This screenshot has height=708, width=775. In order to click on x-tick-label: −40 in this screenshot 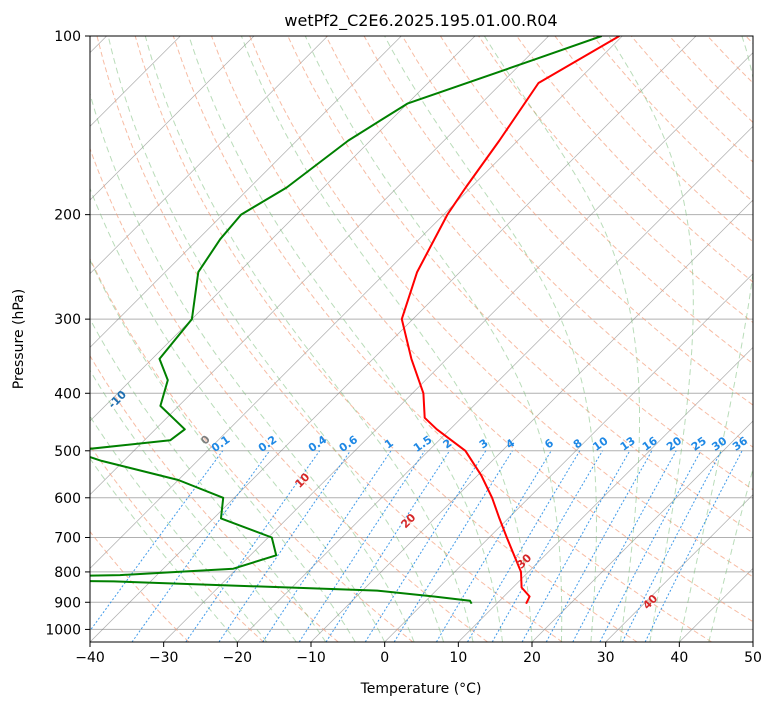, I will do `click(90, 658)`.